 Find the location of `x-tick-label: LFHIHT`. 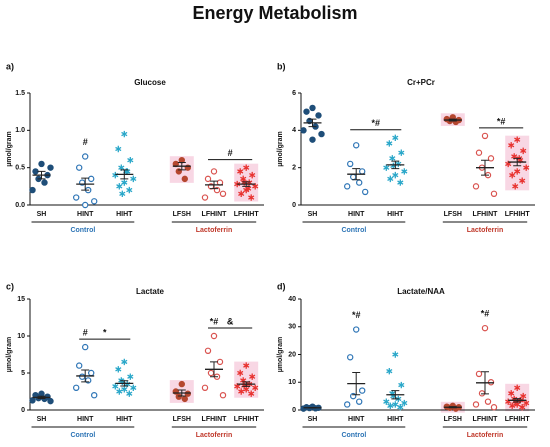

x-tick-label: LFHIHT is located at coordinates (247, 214).